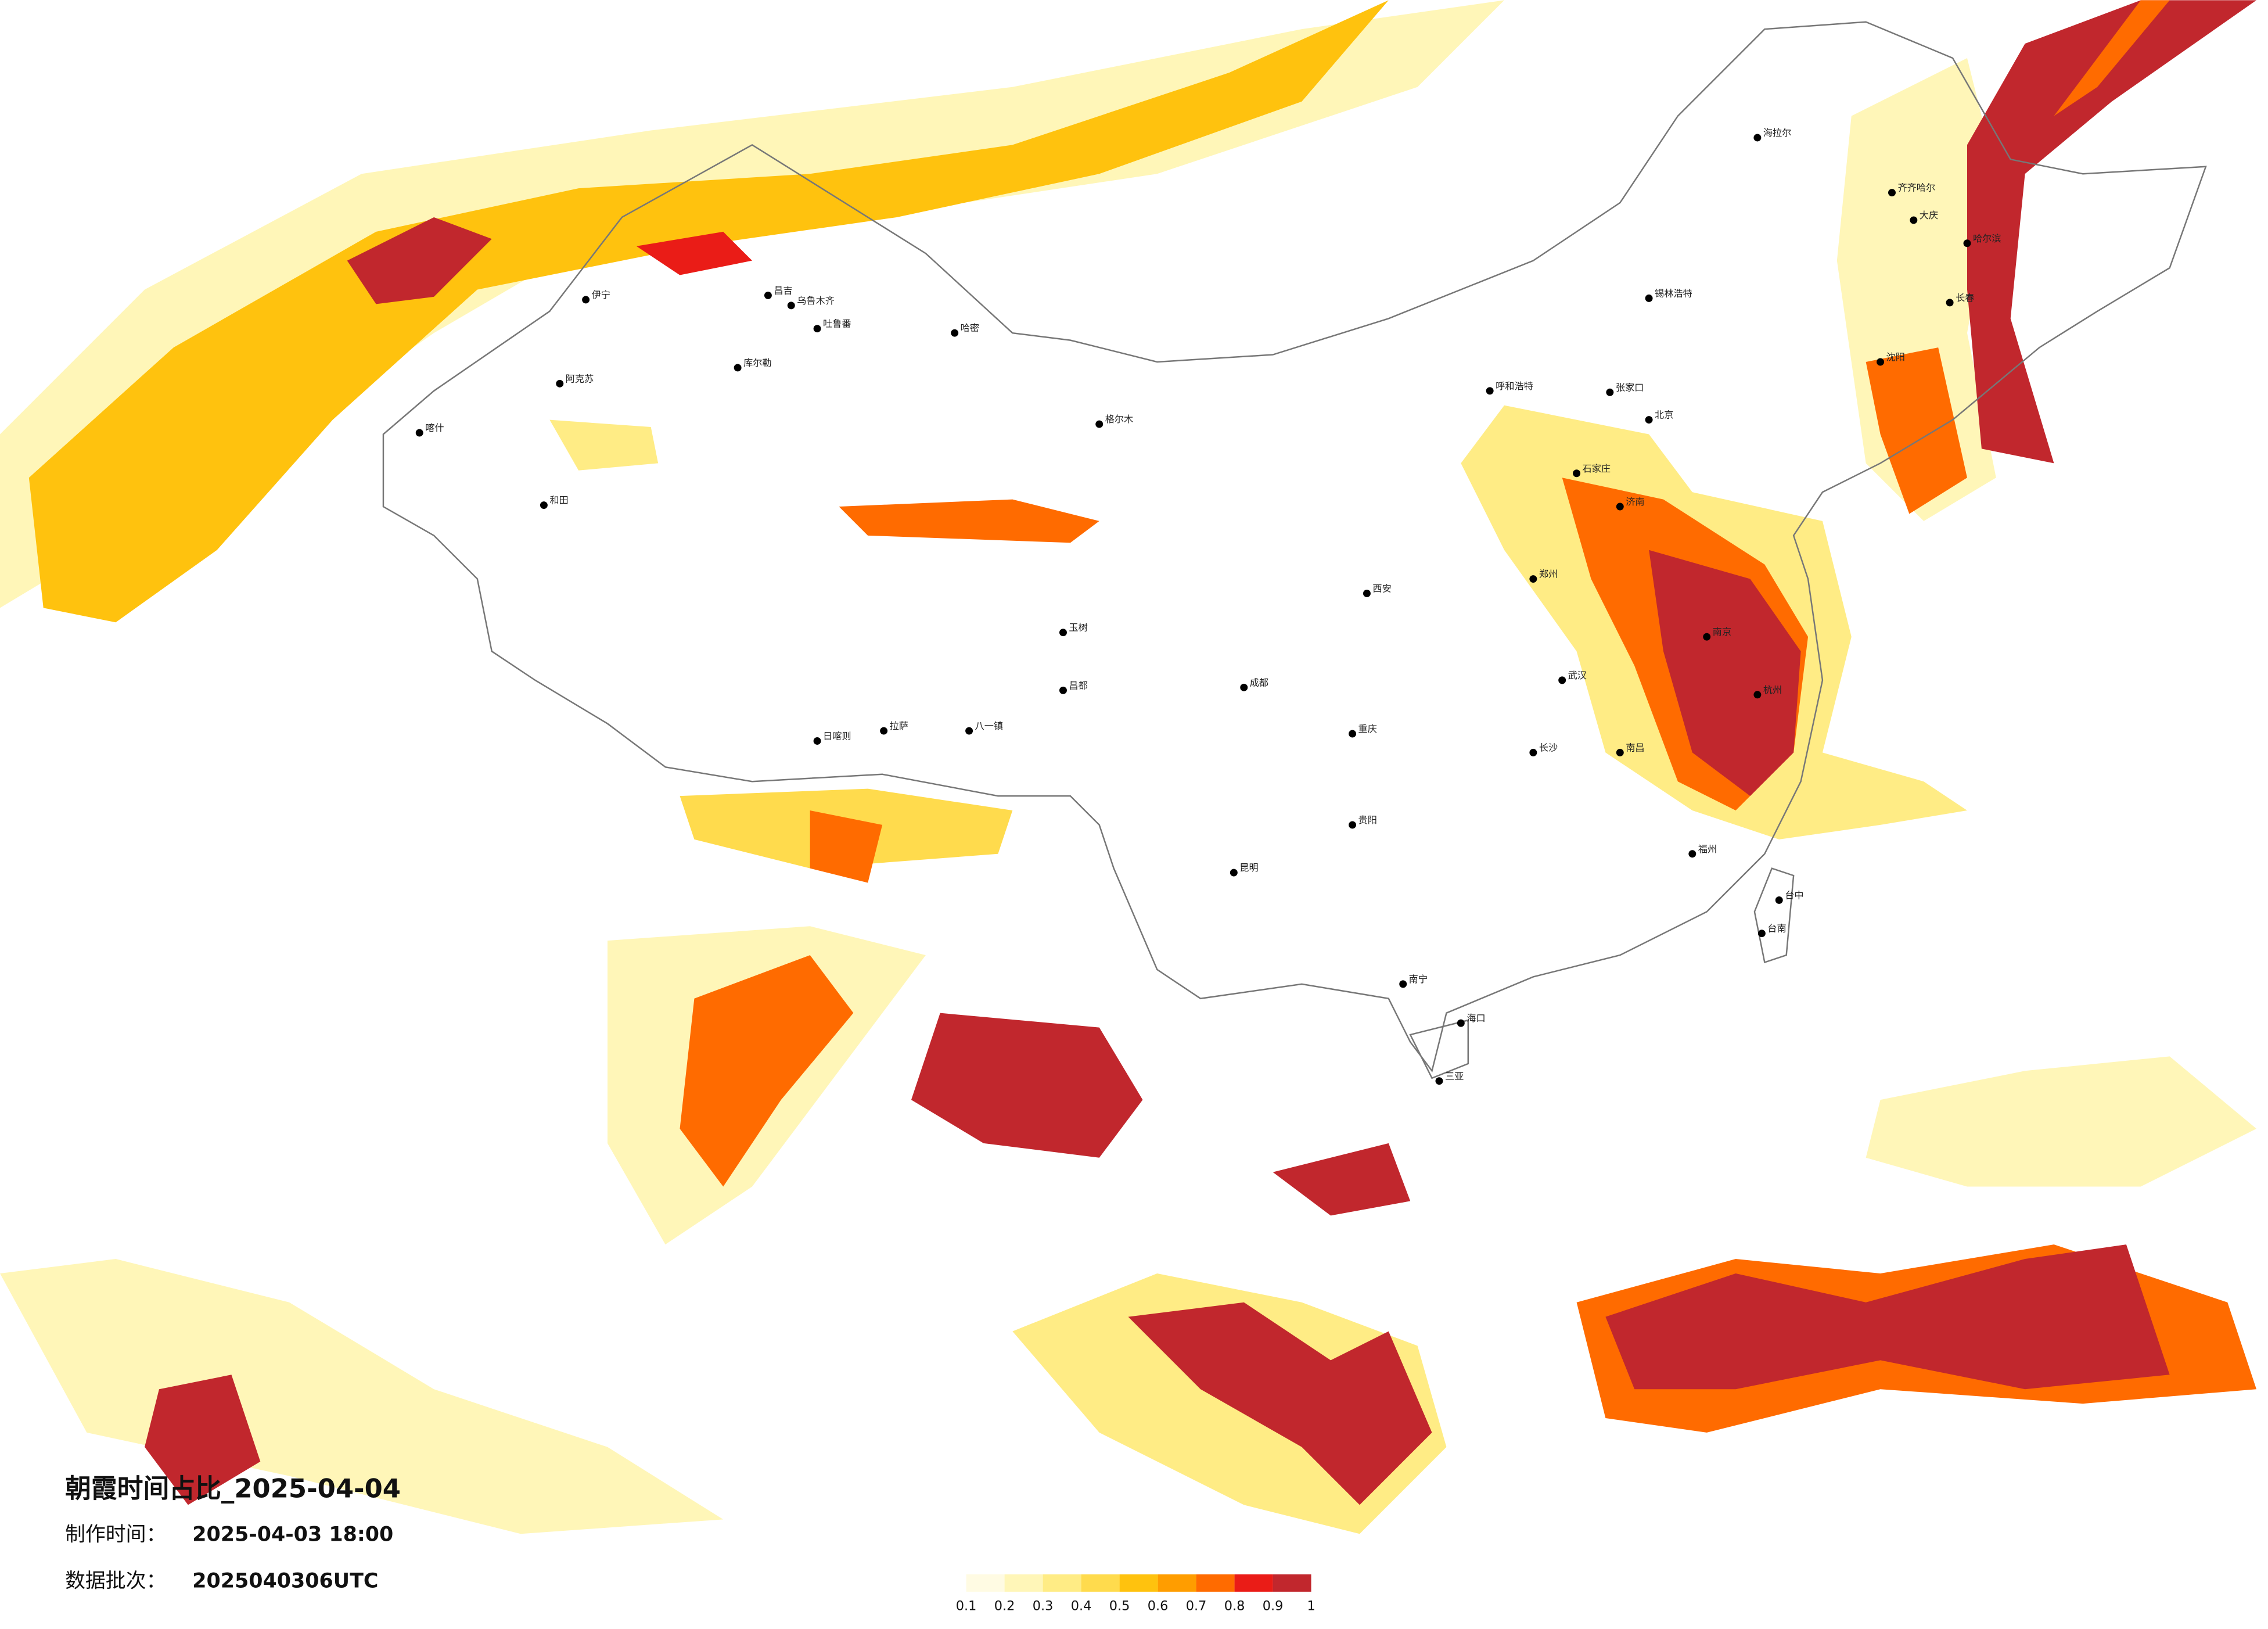 Image resolution: width=2268 pixels, height=1629 pixels. What do you see at coordinates (1664, 415) in the screenshot?
I see `city-label: 北京` at bounding box center [1664, 415].